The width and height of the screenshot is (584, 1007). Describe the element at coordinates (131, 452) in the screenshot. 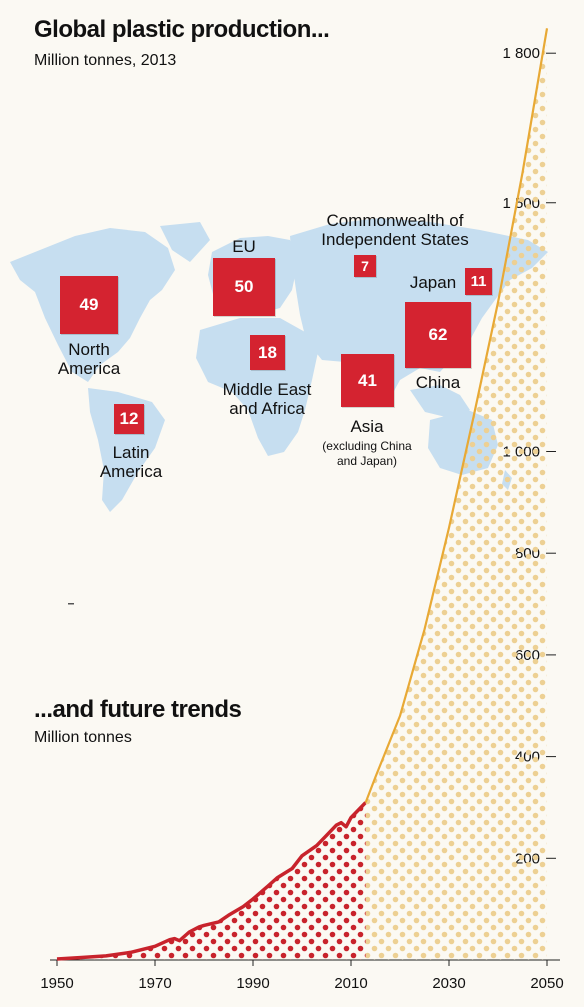

I see `region-label-line: Latin` at that location.